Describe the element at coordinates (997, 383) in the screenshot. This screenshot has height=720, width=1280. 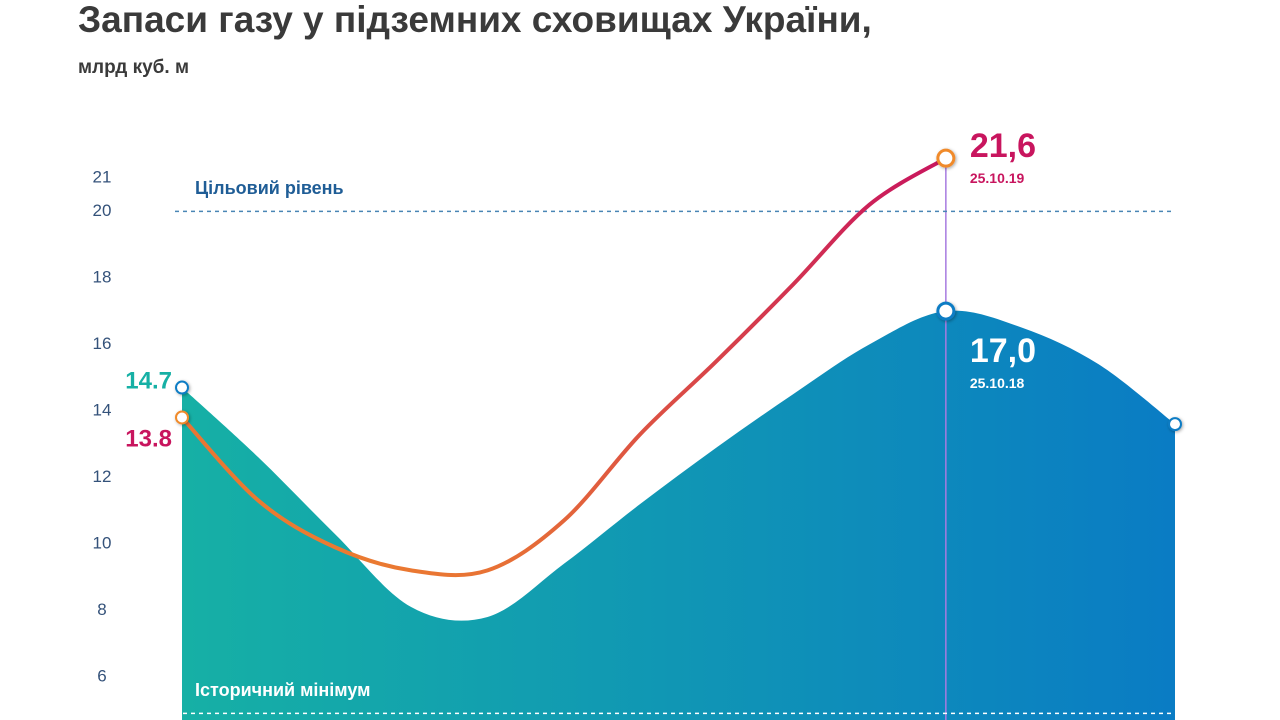
I see `date-label: 25.10.18` at that location.